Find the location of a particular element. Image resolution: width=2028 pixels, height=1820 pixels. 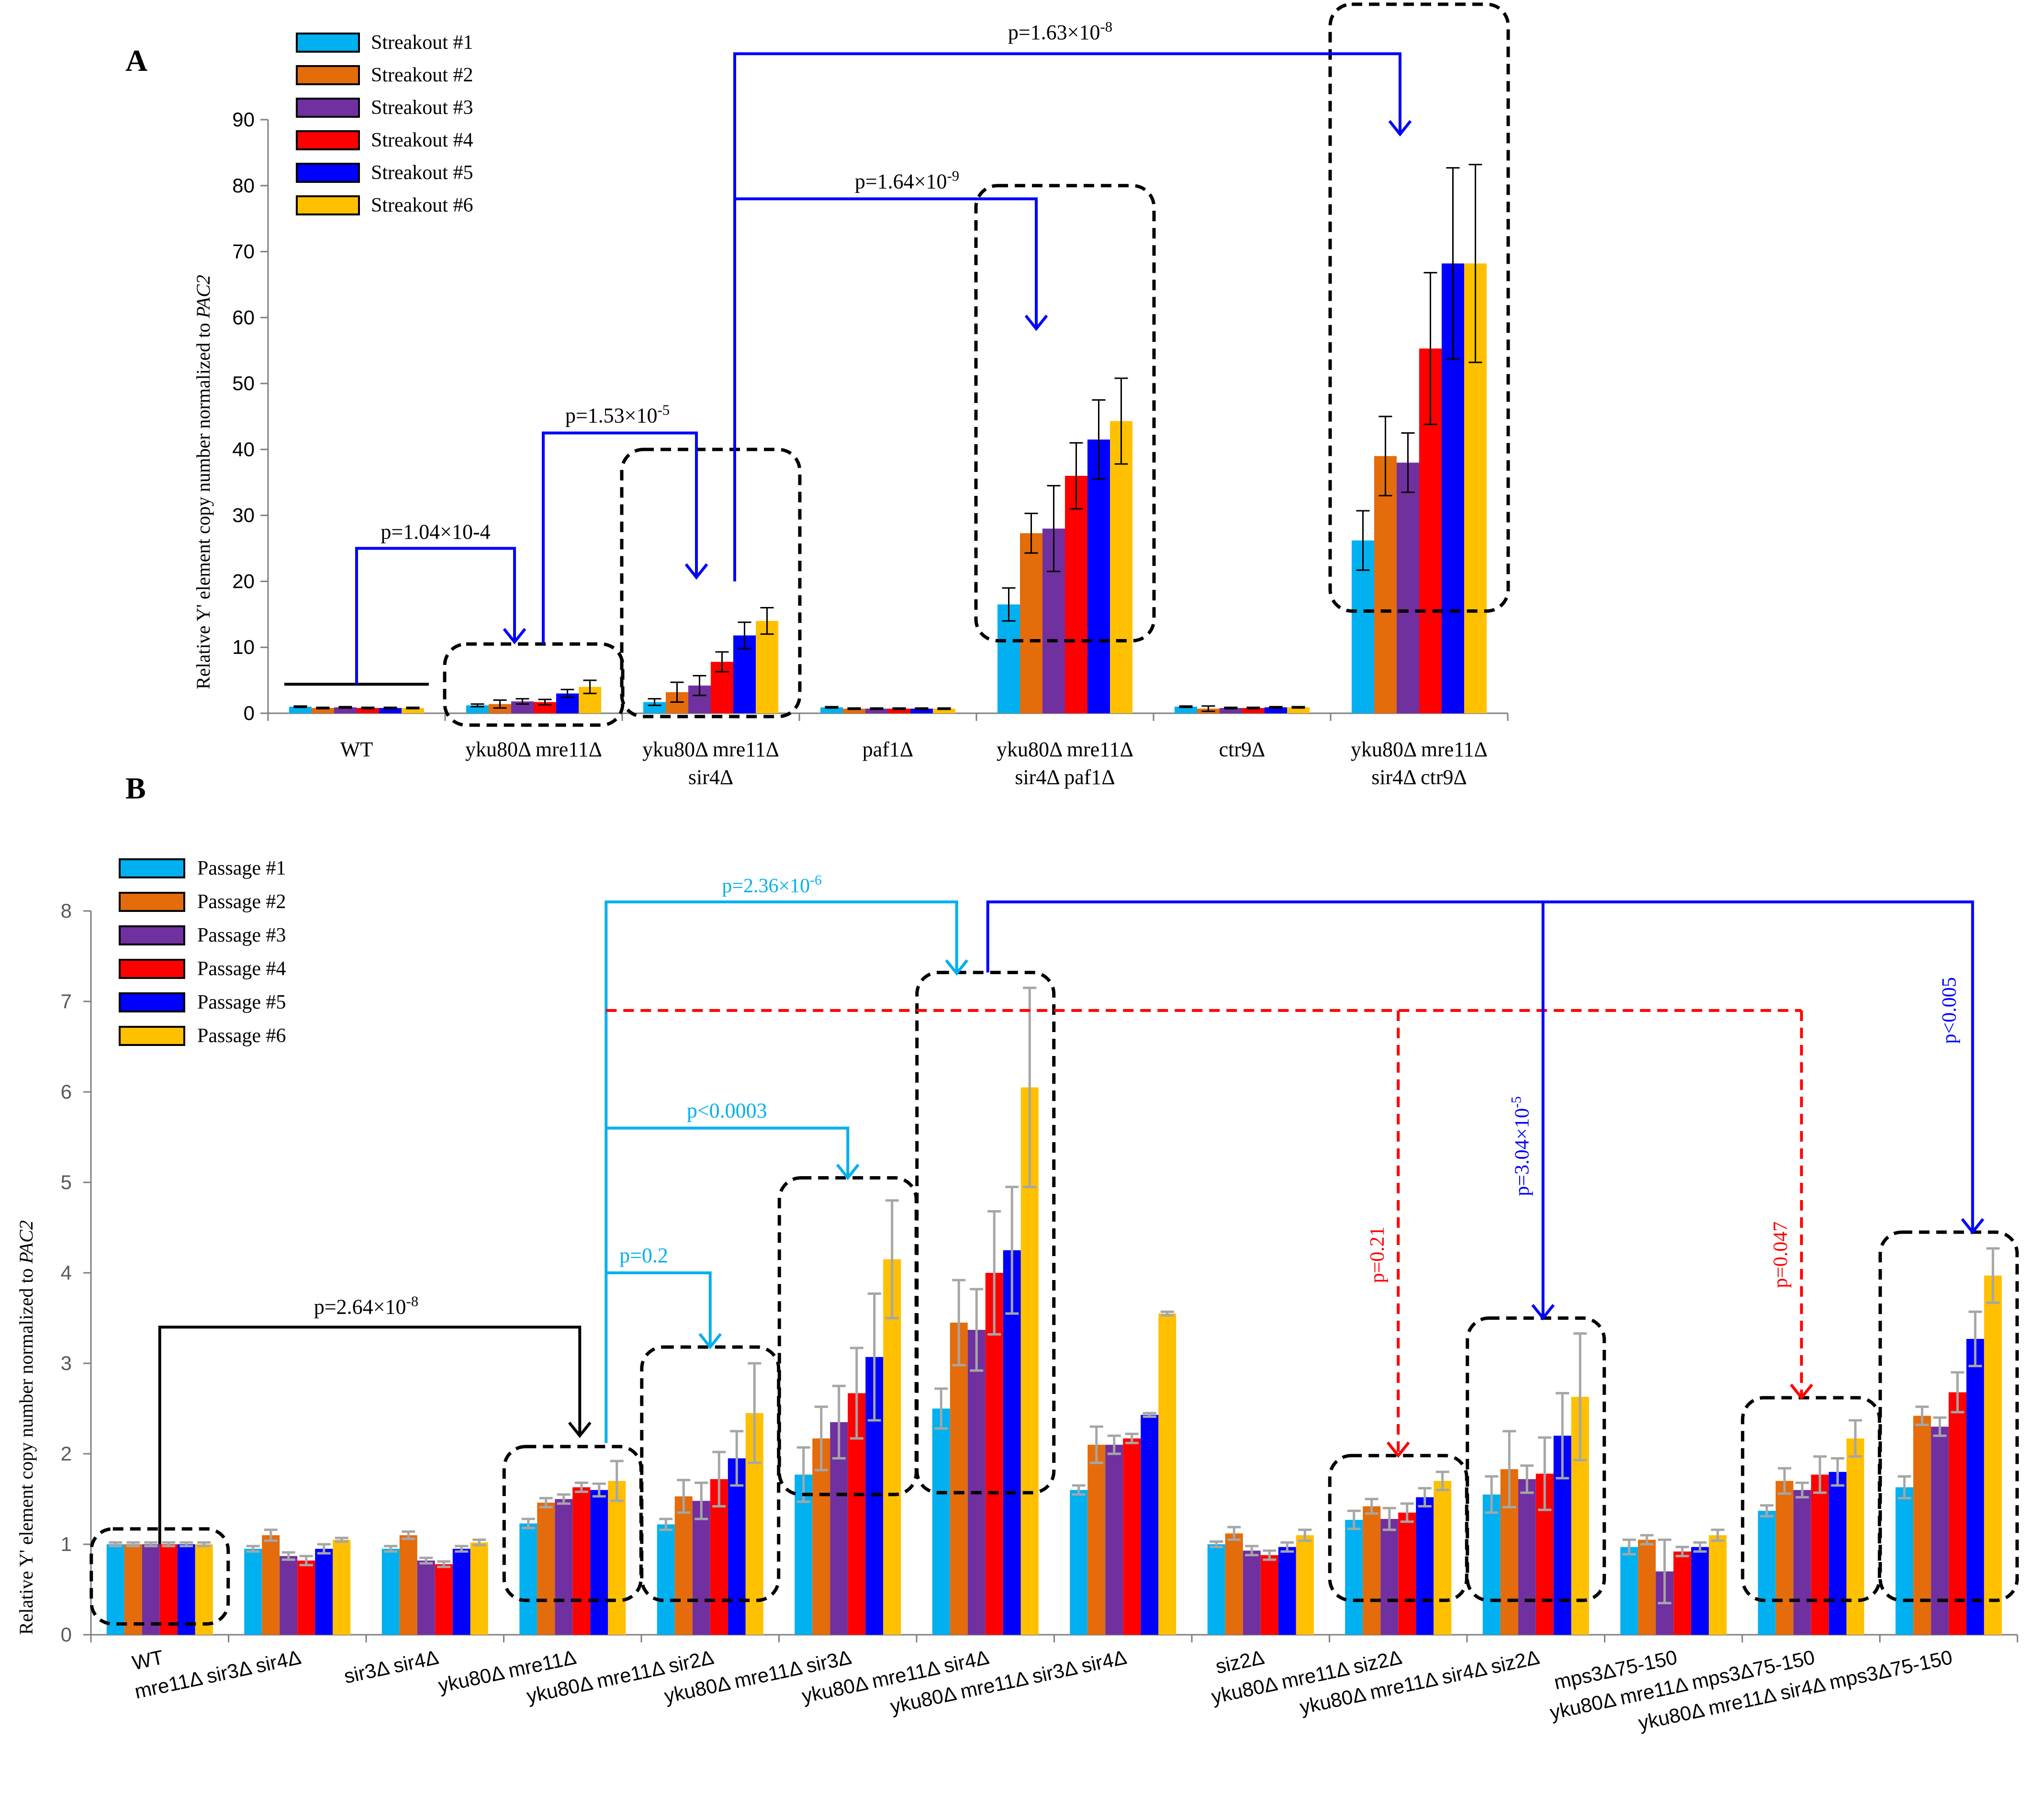

panel-b-legend-label: Passage #5 is located at coordinates (241, 1002).